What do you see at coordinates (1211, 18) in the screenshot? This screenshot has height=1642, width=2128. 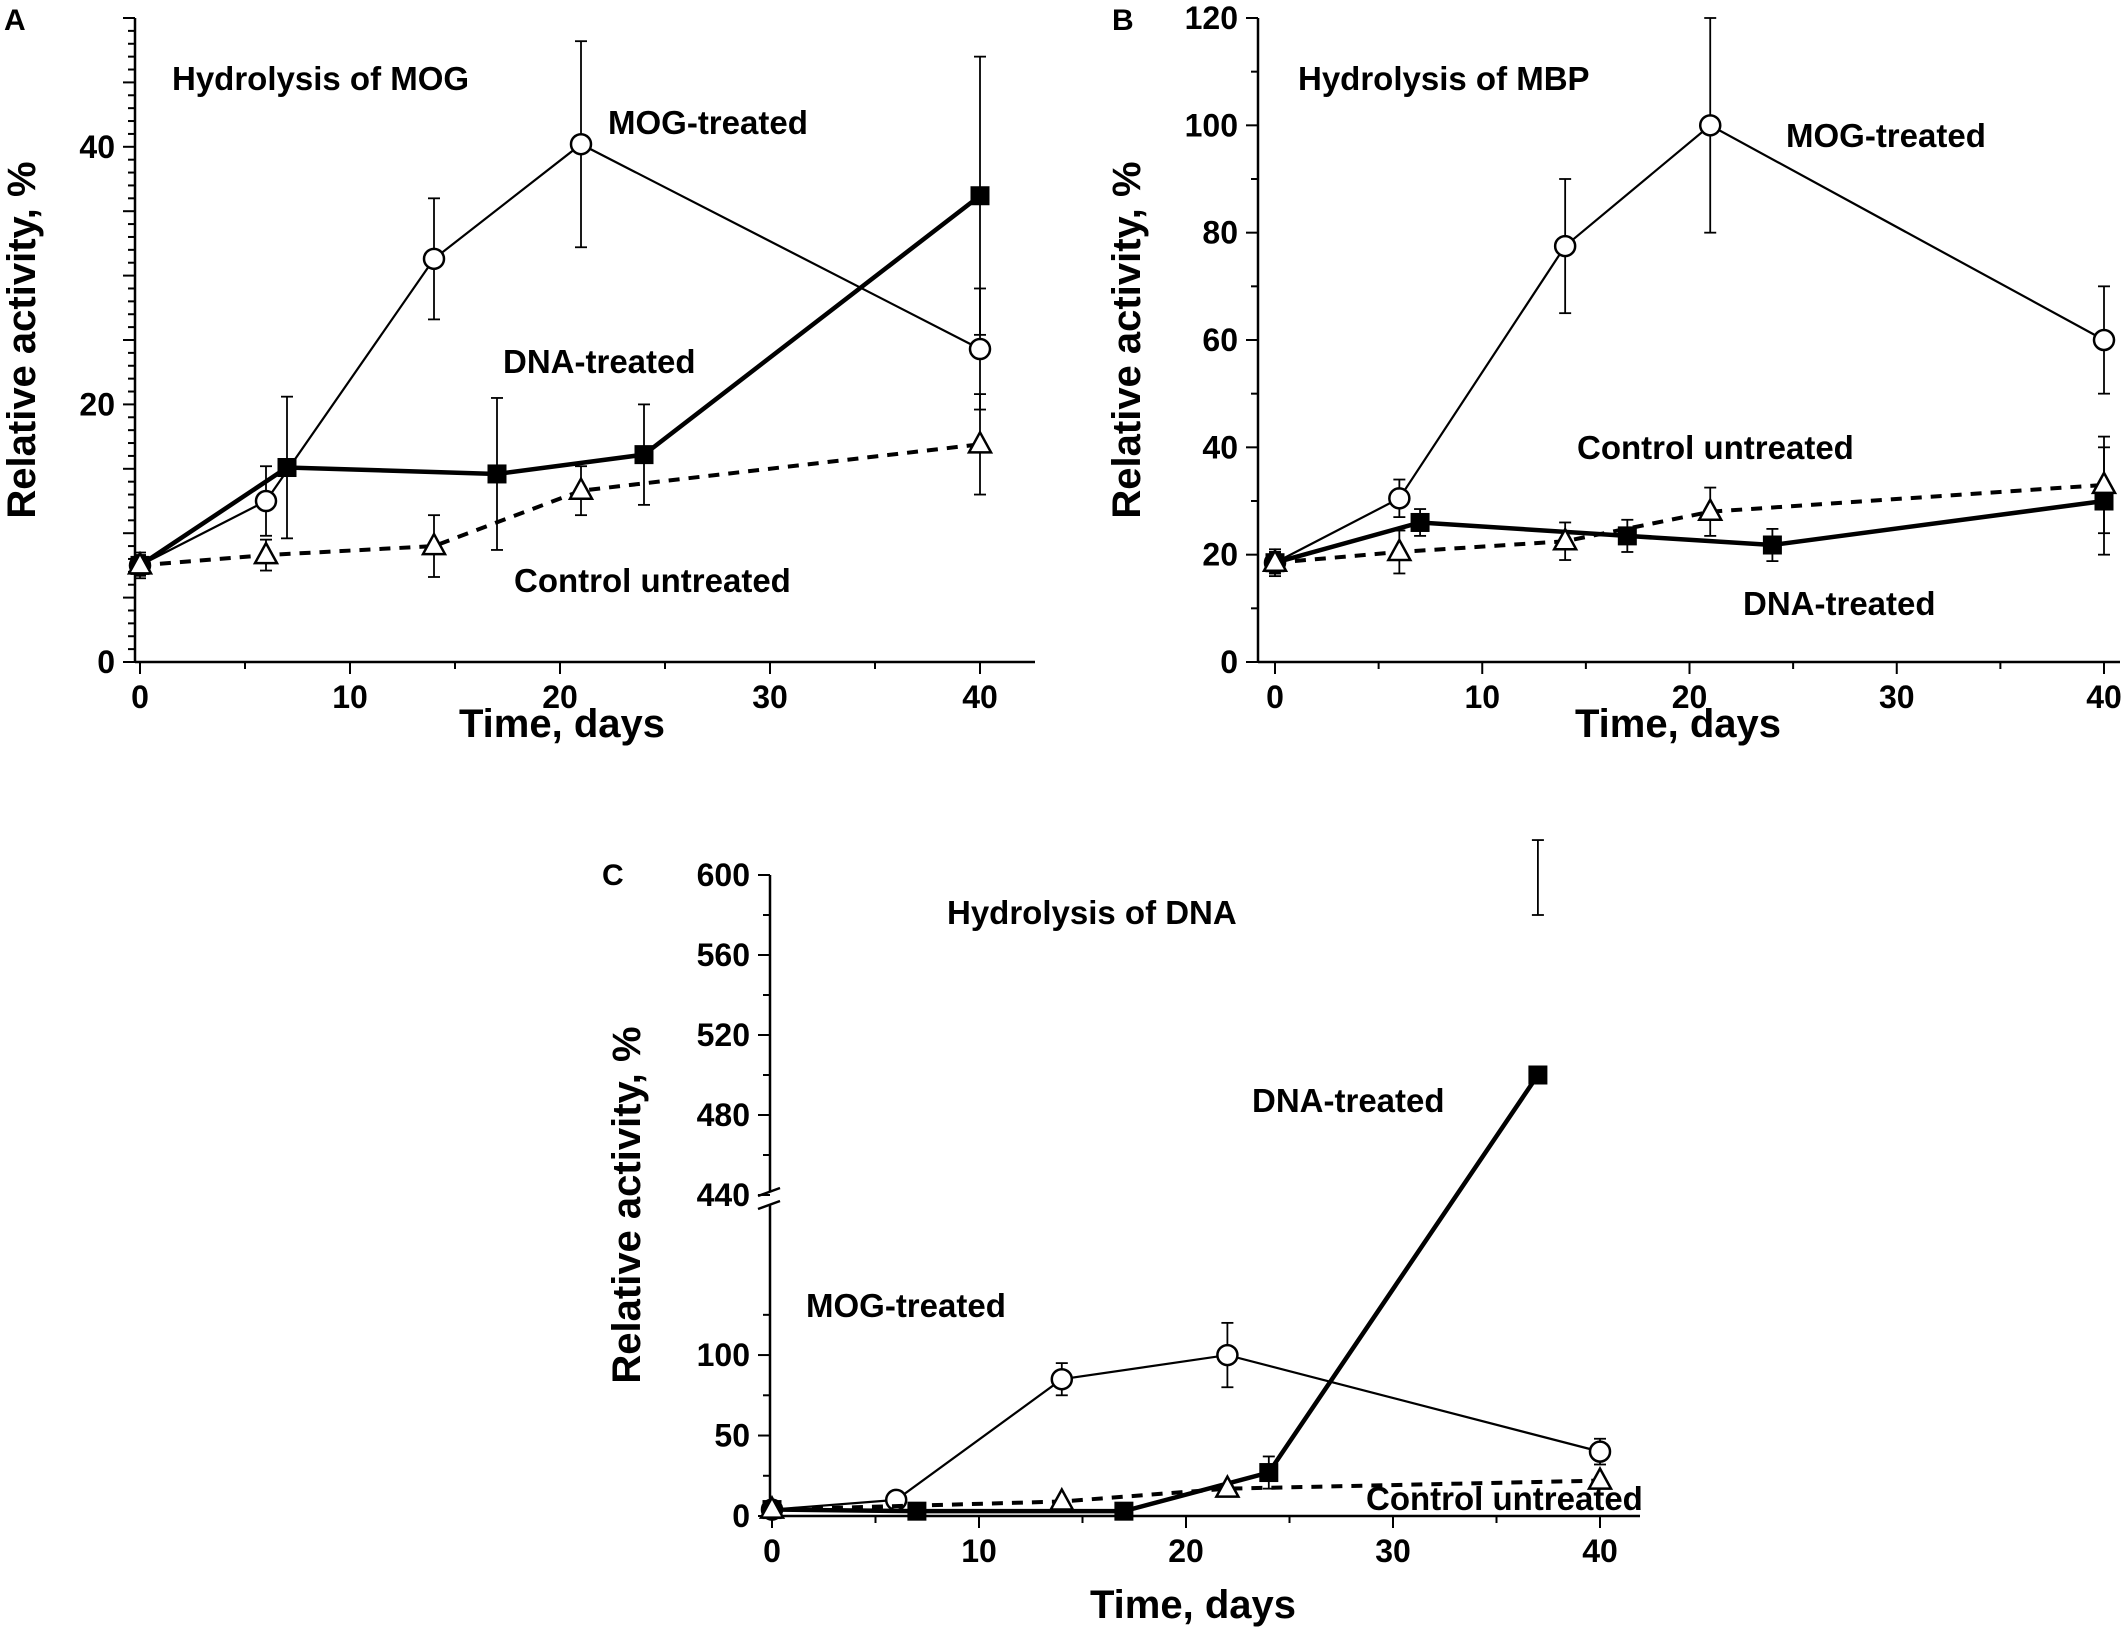 I see `y-tick-label: 120` at bounding box center [1211, 18].